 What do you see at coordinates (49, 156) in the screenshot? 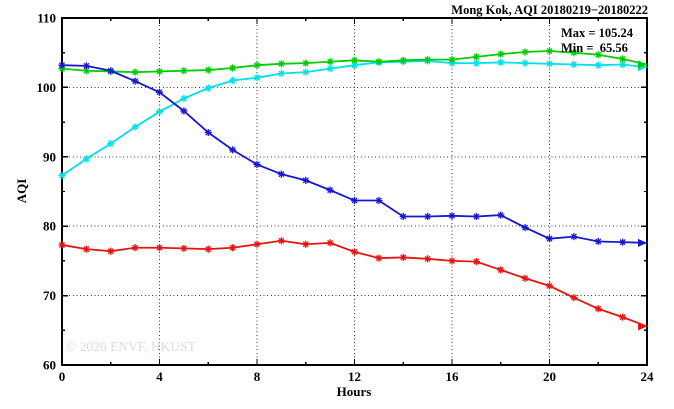
I see `y-tick-label: 90` at bounding box center [49, 156].